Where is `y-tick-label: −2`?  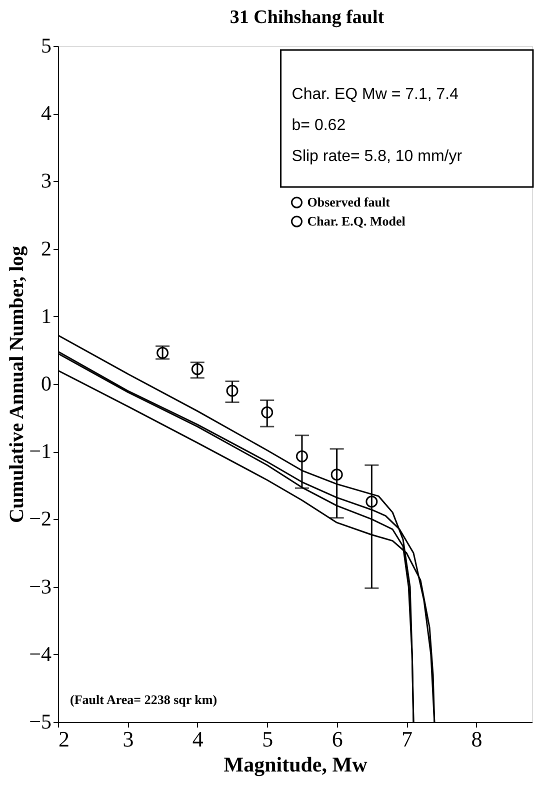 y-tick-label: −2 is located at coordinates (40, 518).